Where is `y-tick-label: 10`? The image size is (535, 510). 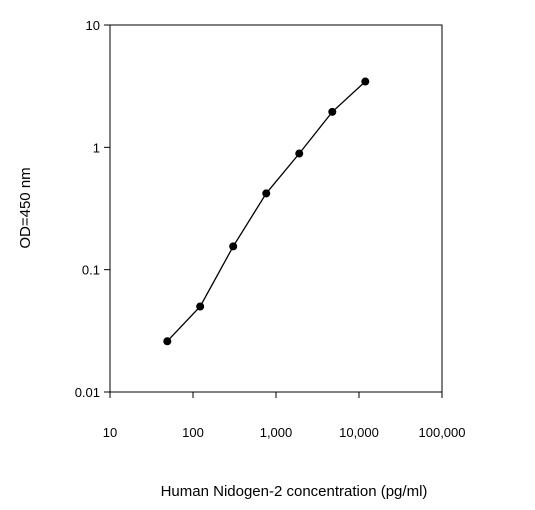 y-tick-label: 10 is located at coordinates (93, 25).